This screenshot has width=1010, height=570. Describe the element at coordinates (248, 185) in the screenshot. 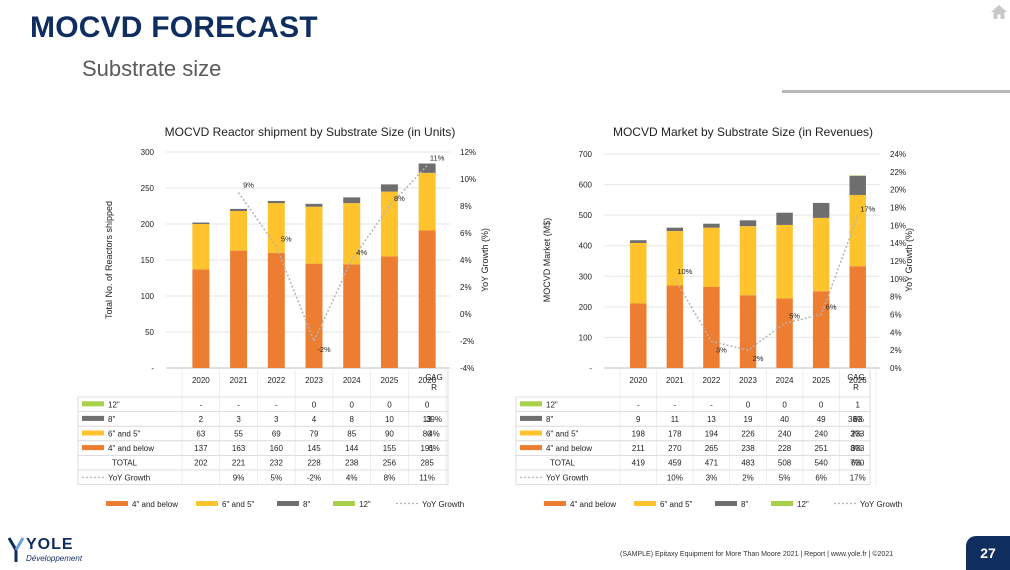

I see `yoy-data-label: 9%` at that location.